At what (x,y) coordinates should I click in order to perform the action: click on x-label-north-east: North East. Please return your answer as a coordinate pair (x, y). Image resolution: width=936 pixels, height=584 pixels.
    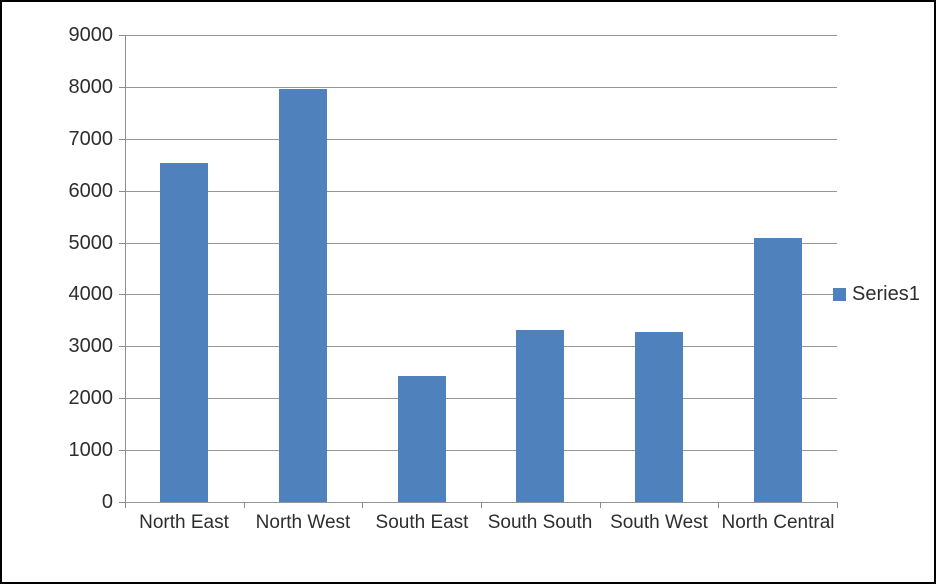
    Looking at the image, I should click on (184, 522).